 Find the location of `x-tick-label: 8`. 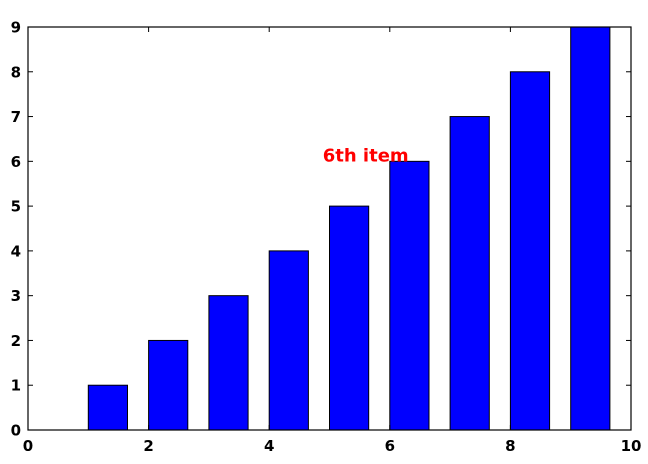

x-tick-label: 8 is located at coordinates (510, 446).